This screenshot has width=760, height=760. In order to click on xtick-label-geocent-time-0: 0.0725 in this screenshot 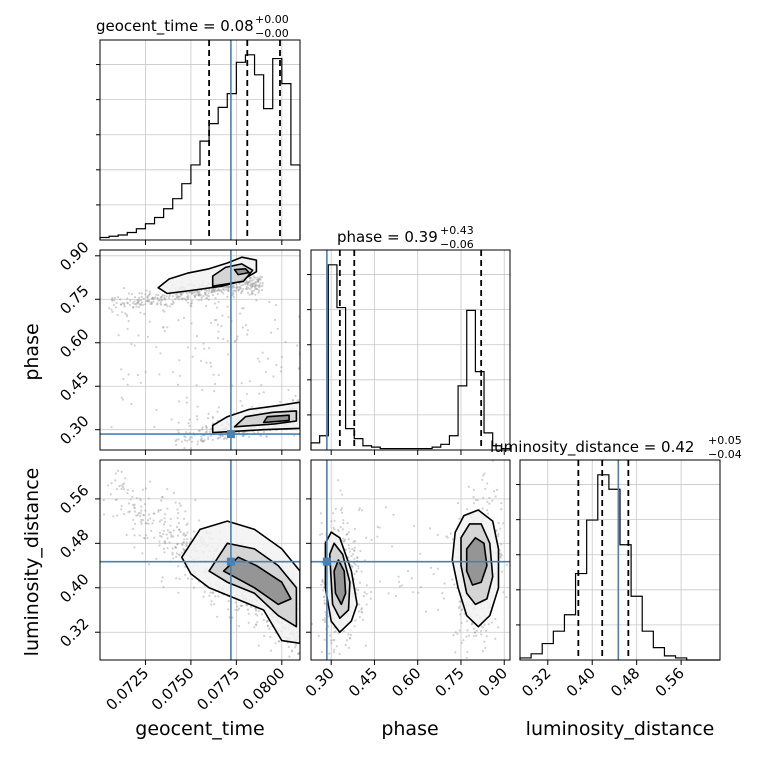, I will do `click(127, 689)`.